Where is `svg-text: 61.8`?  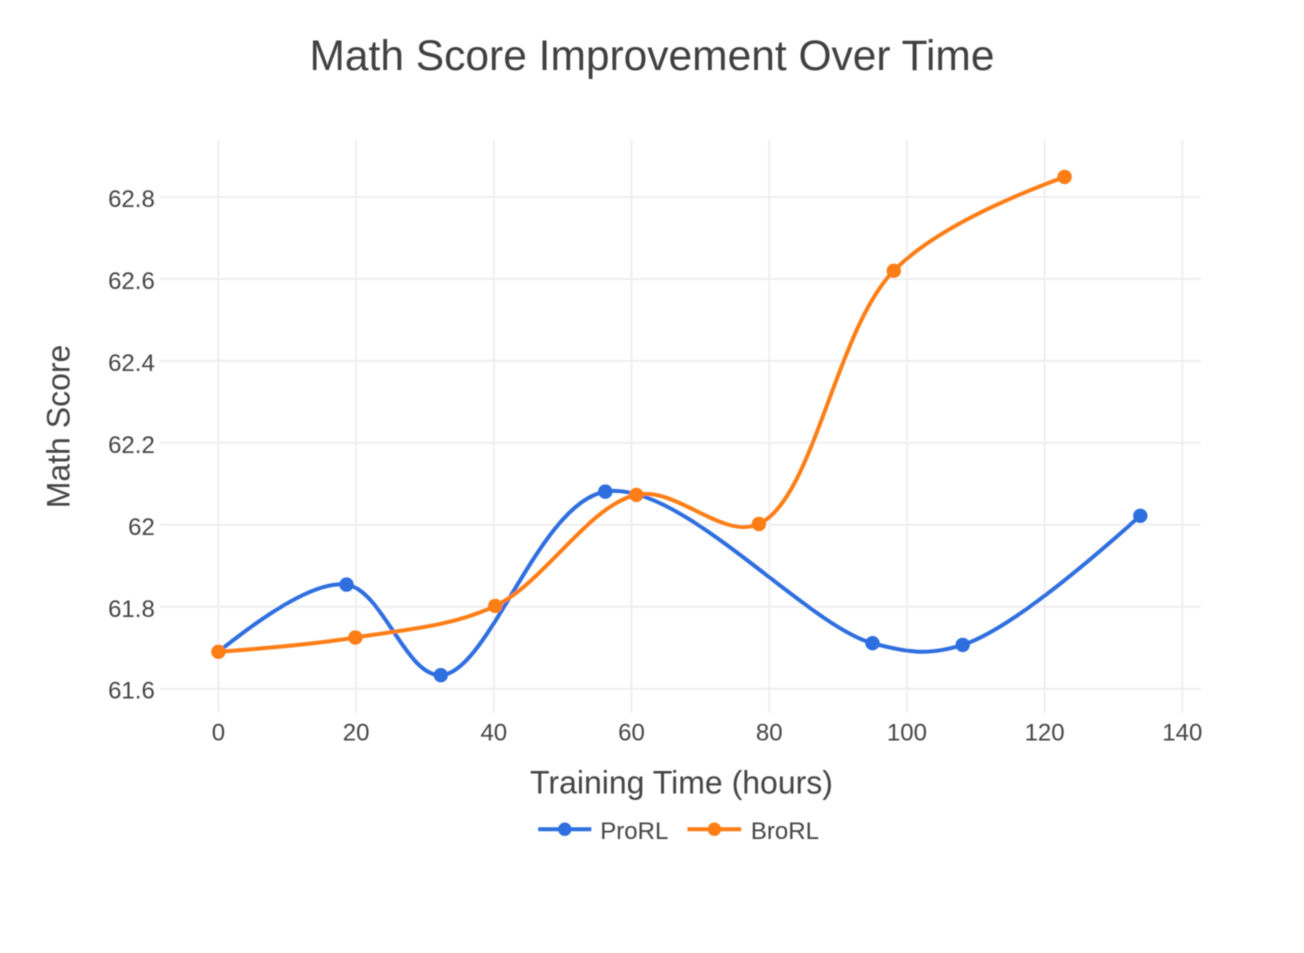 svg-text: 61.8 is located at coordinates (131, 609).